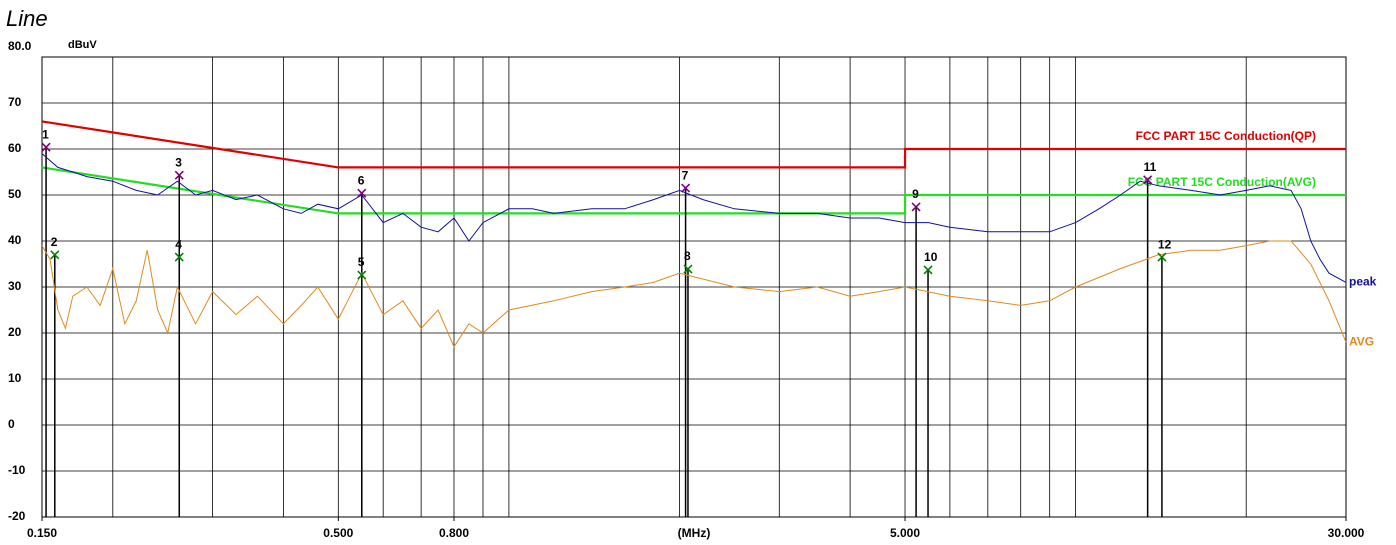 This screenshot has height=545, width=1396. Describe the element at coordinates (20, 46) in the screenshot. I see `y-tick-label: 80.0` at that location.